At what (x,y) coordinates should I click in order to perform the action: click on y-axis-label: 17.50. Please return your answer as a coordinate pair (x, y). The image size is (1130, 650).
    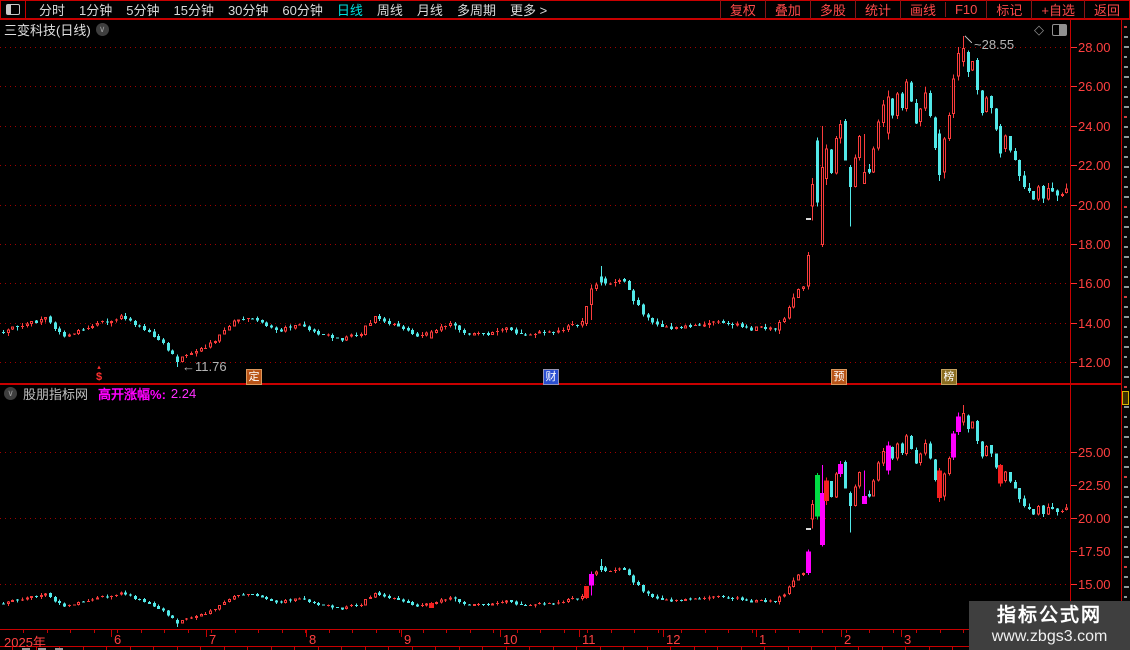
    Looking at the image, I should click on (1094, 551).